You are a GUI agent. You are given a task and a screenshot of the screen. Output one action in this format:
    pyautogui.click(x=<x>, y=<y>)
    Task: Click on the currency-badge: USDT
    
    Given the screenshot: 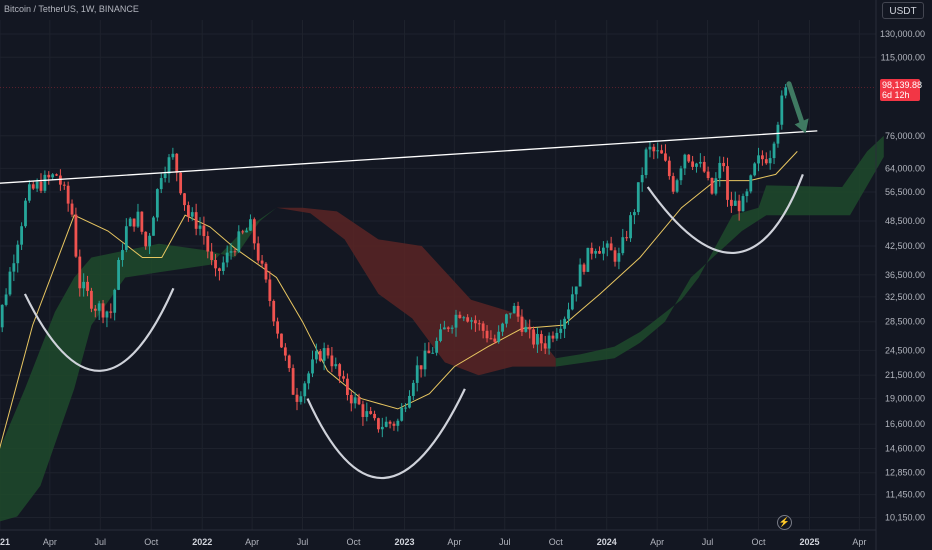 What is the action you would take?
    pyautogui.click(x=903, y=10)
    